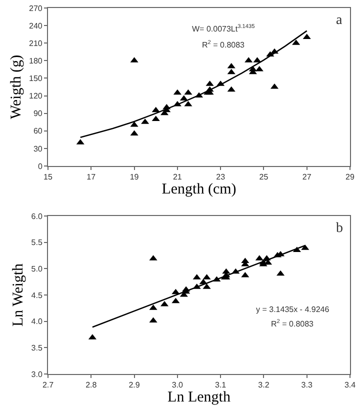 The width and height of the screenshot is (362, 417). What do you see at coordinates (178, 385) in the screenshot?
I see `x-tick-label: 3.0` at bounding box center [178, 385].